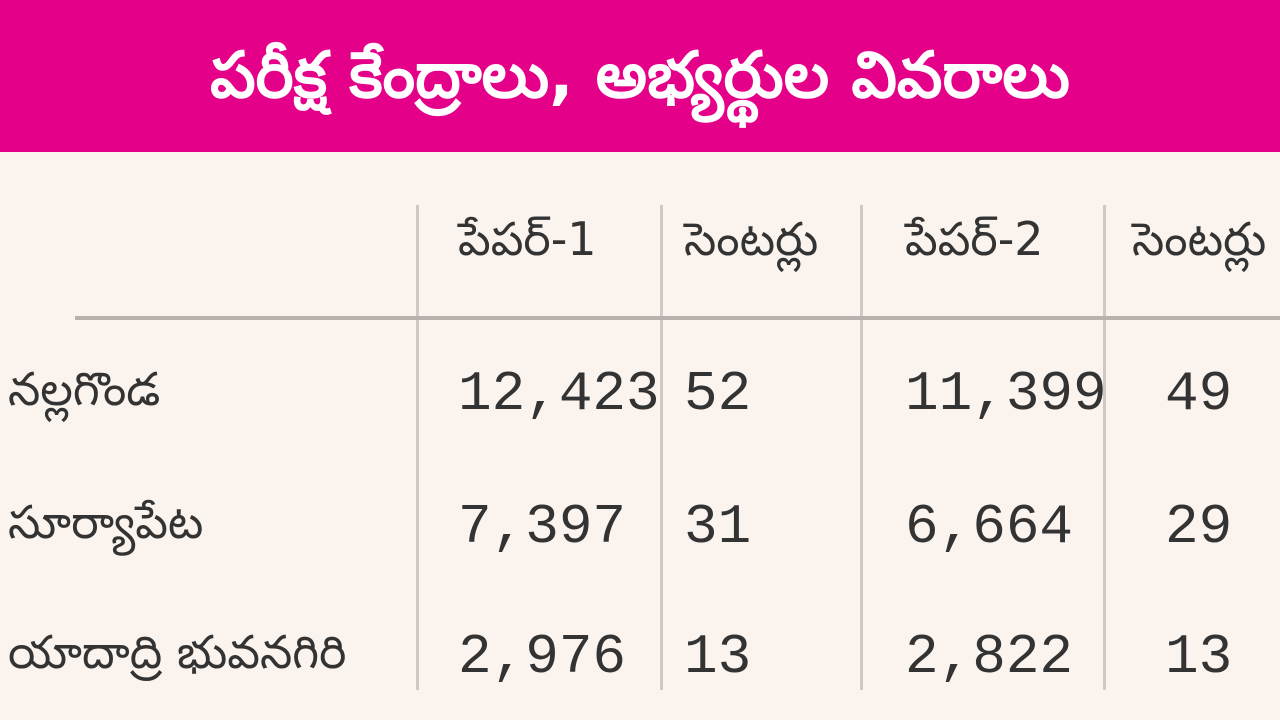 This screenshot has height=720, width=1280. Describe the element at coordinates (974, 239) in the screenshot. I see `column-header: పేపర్-2` at that location.